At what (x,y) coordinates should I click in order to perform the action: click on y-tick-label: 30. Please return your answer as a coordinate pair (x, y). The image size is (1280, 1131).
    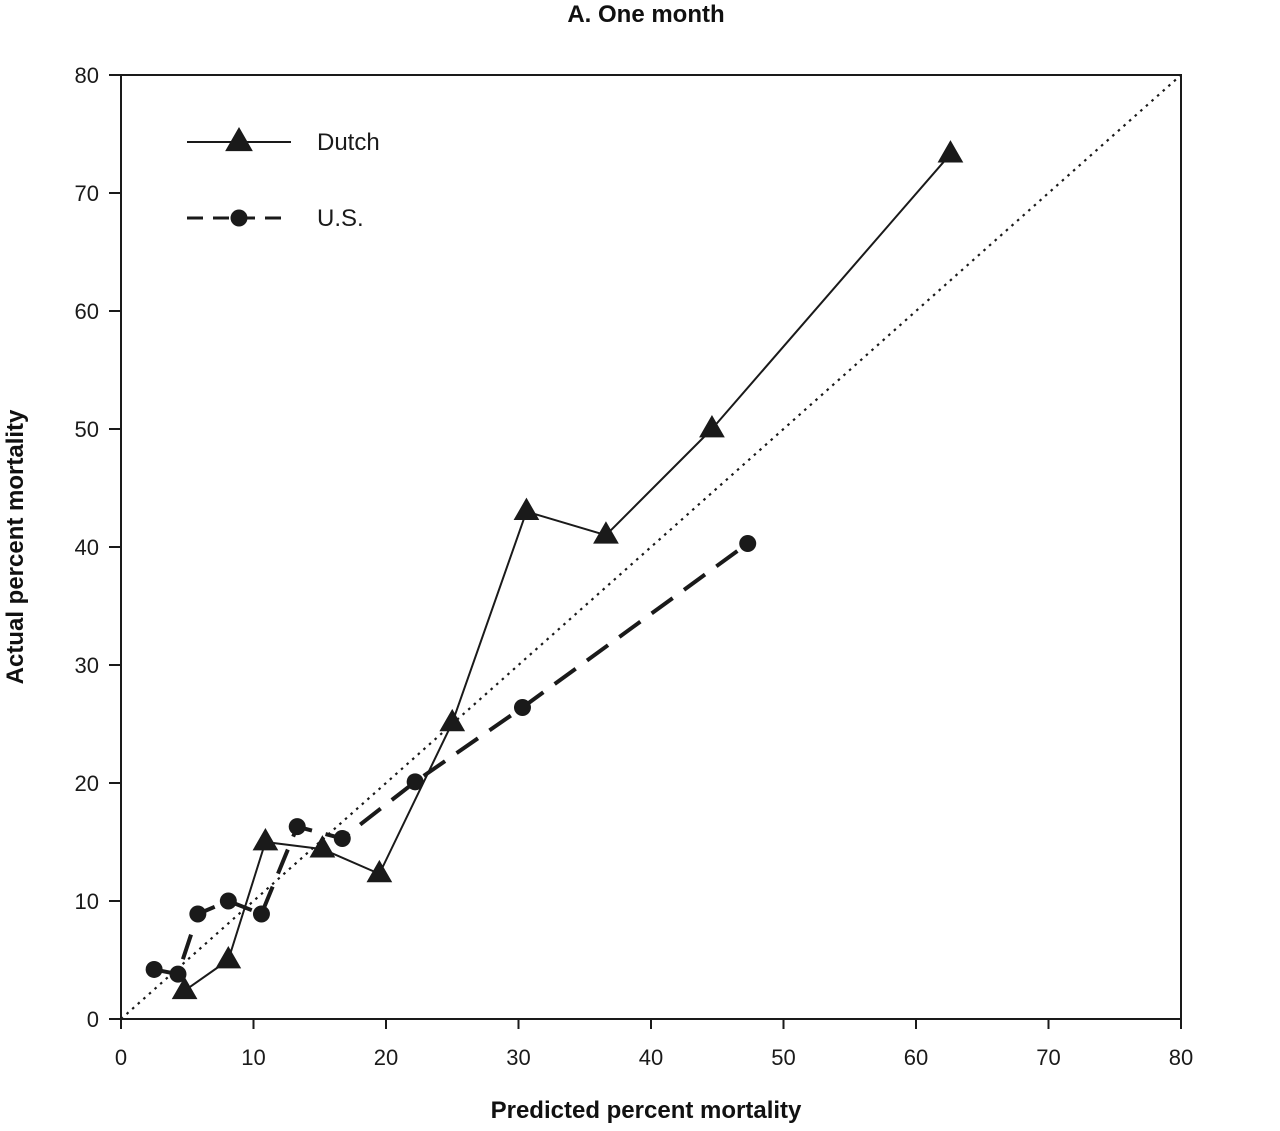
    Looking at the image, I should click on (87, 665).